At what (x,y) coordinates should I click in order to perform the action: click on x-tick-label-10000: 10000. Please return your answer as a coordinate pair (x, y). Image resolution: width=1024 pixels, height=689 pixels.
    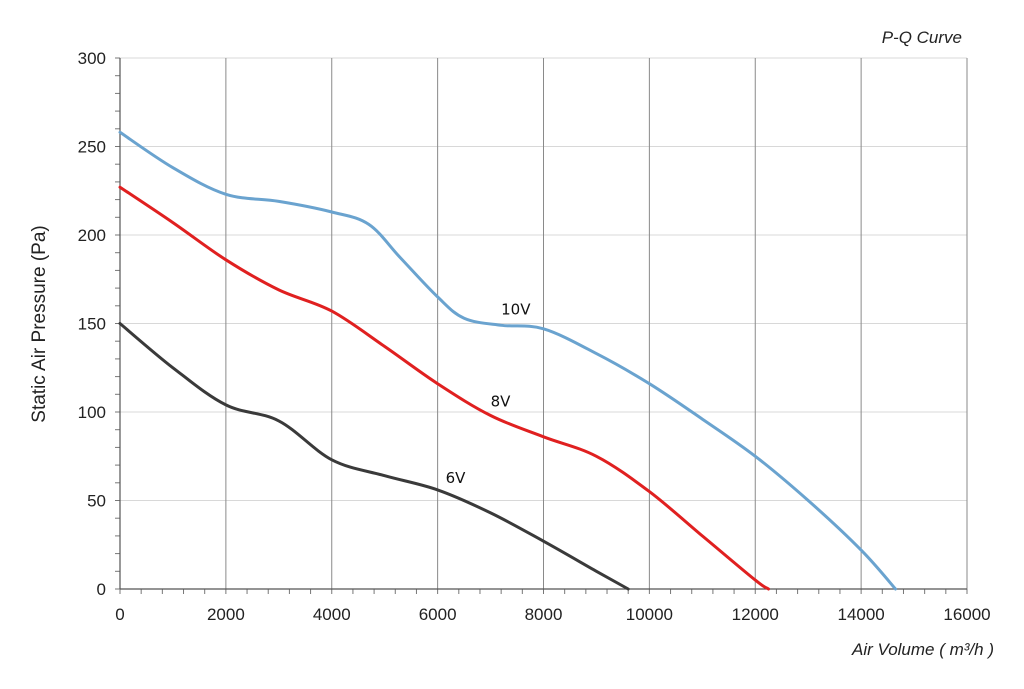
    Looking at the image, I should click on (649, 614).